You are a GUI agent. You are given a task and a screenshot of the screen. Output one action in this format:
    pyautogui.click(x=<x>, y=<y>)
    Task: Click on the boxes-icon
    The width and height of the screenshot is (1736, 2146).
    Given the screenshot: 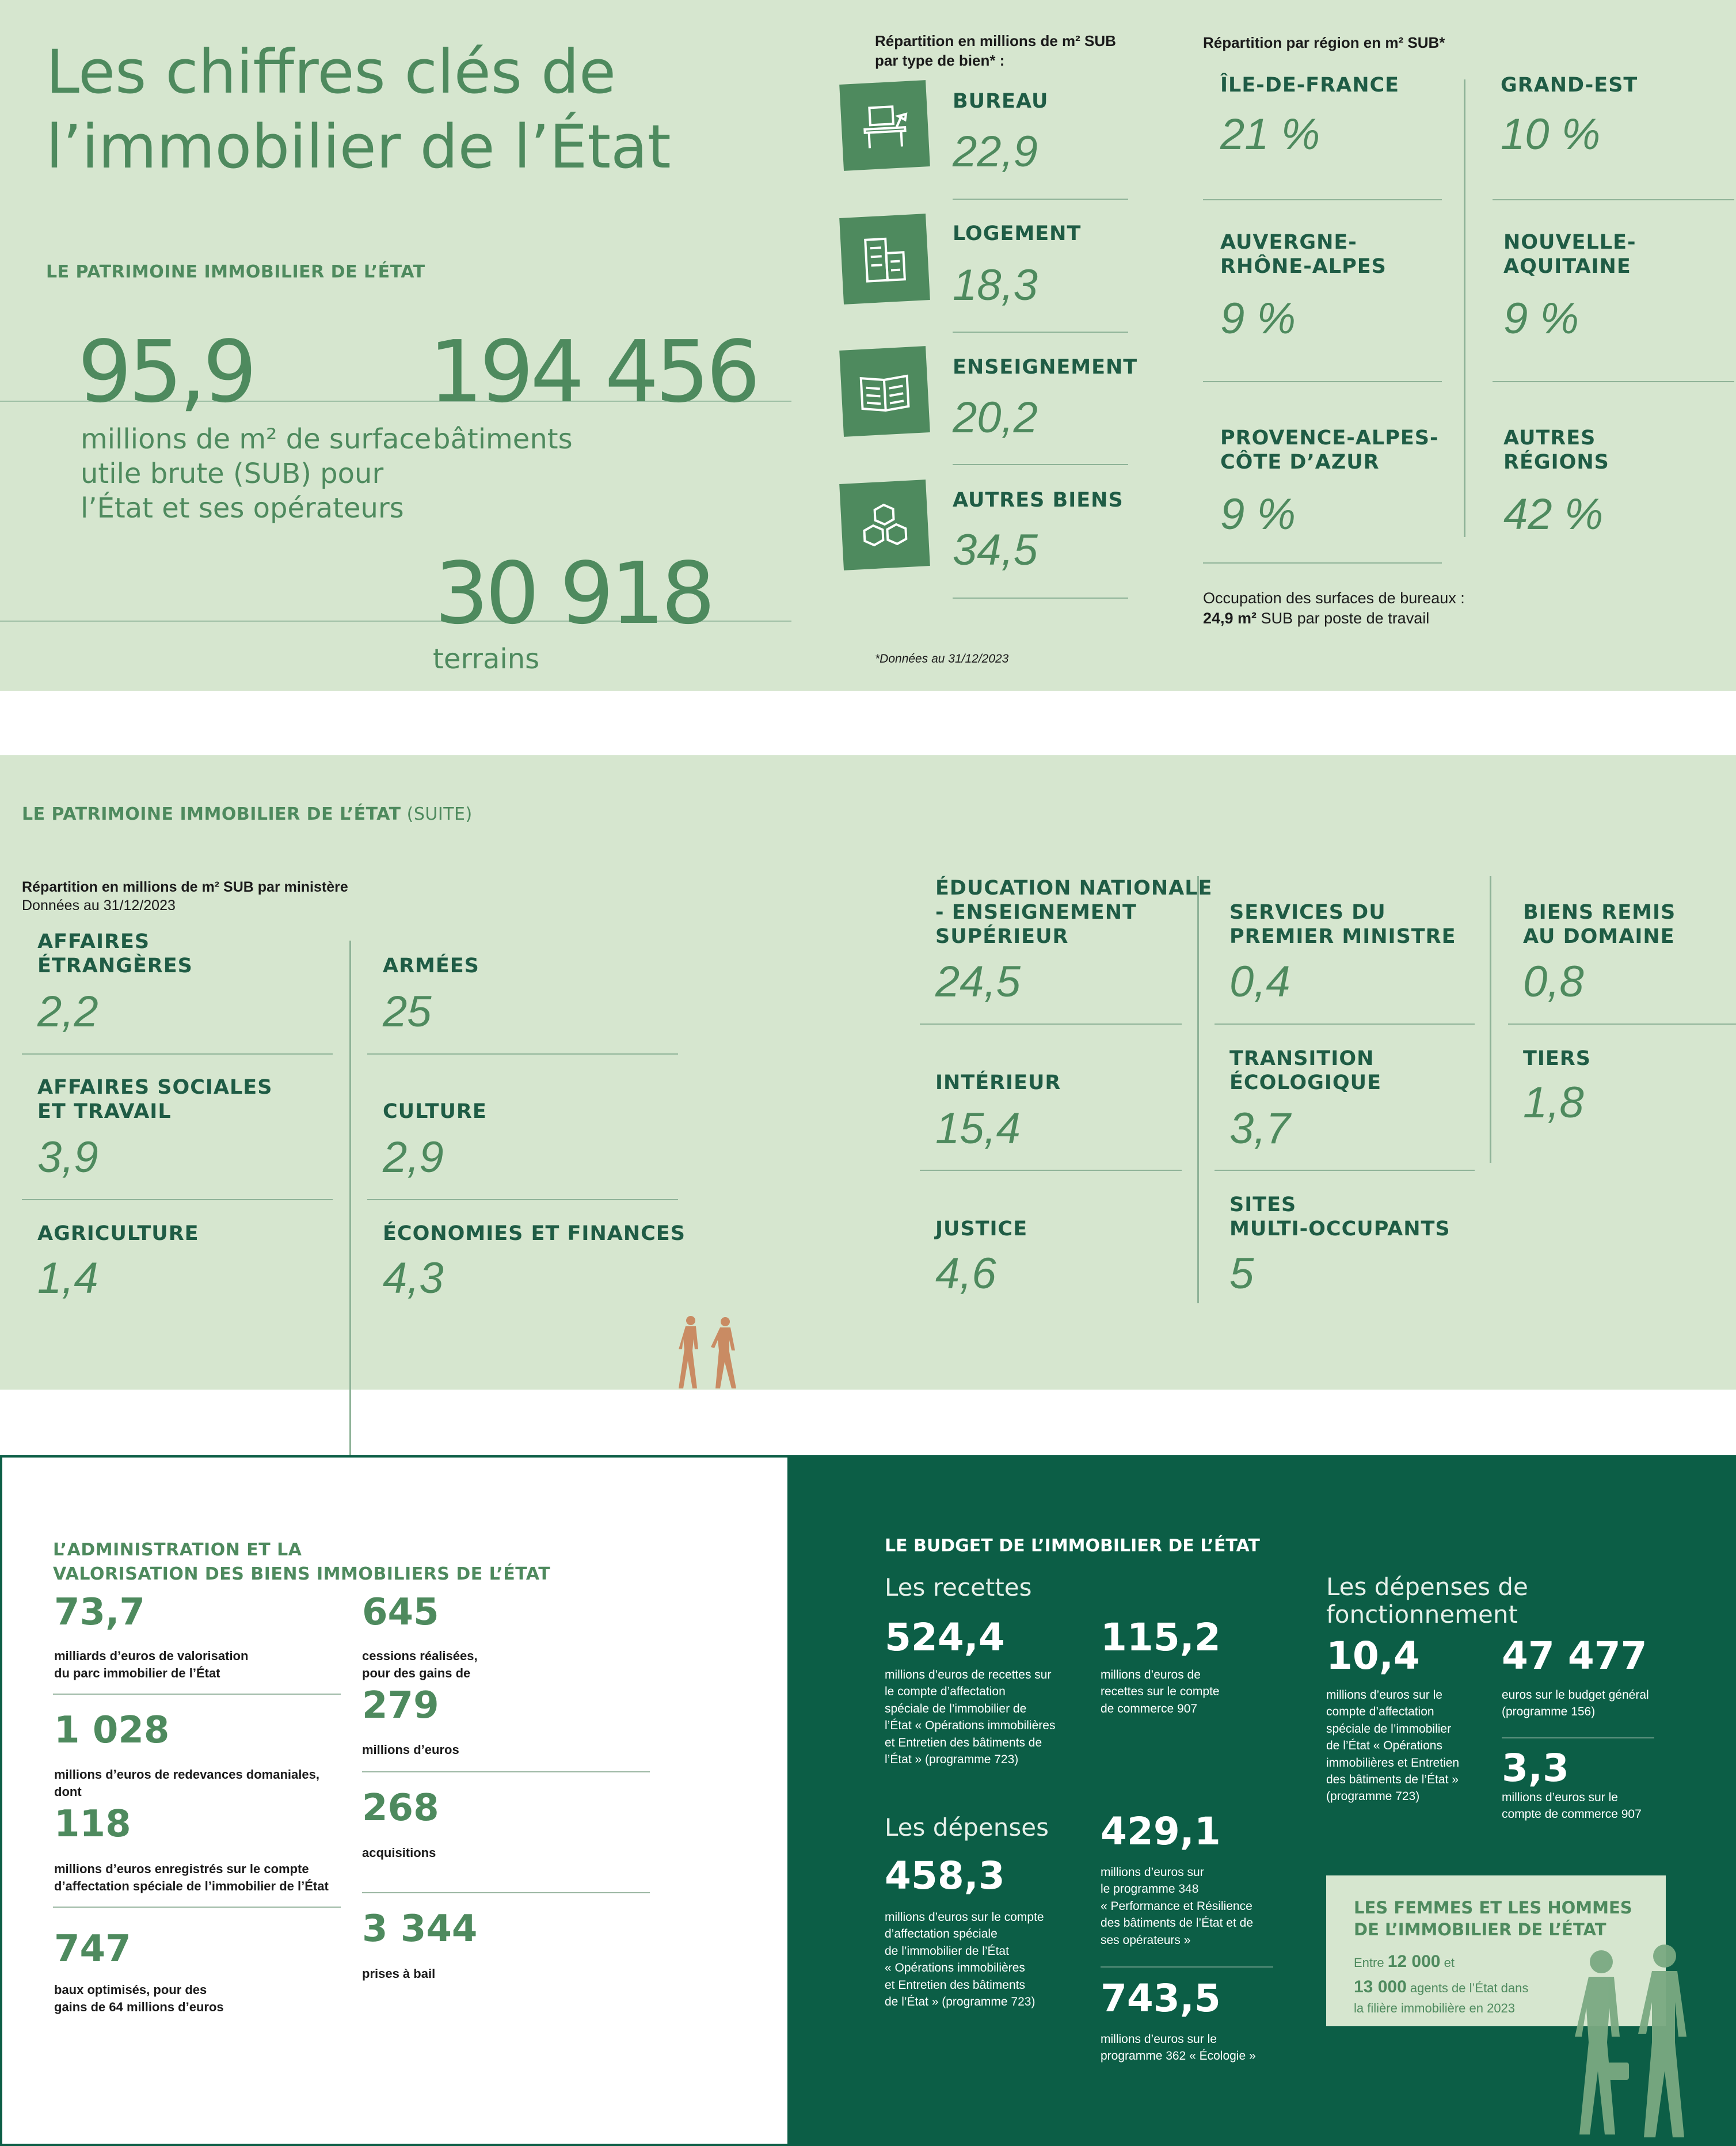 What is the action you would take?
    pyautogui.click(x=884, y=525)
    